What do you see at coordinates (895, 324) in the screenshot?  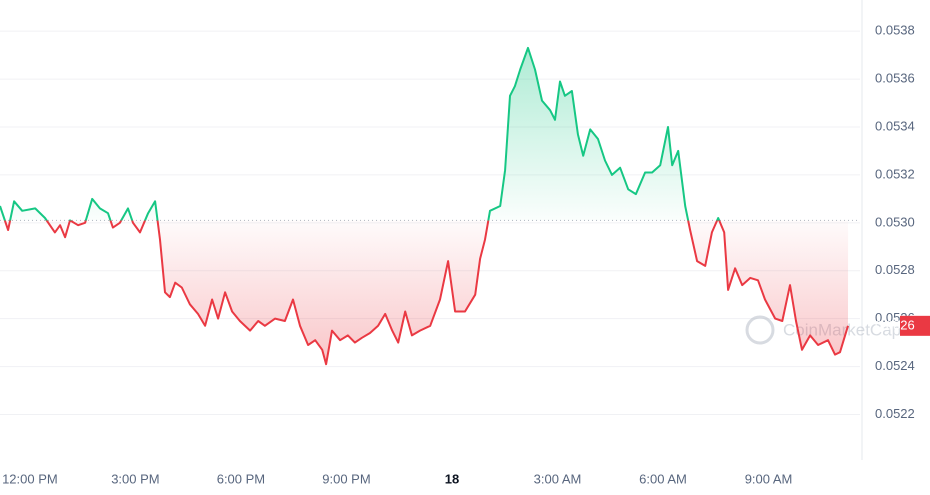 I see `price-tag-label: 0.0526` at bounding box center [895, 324].